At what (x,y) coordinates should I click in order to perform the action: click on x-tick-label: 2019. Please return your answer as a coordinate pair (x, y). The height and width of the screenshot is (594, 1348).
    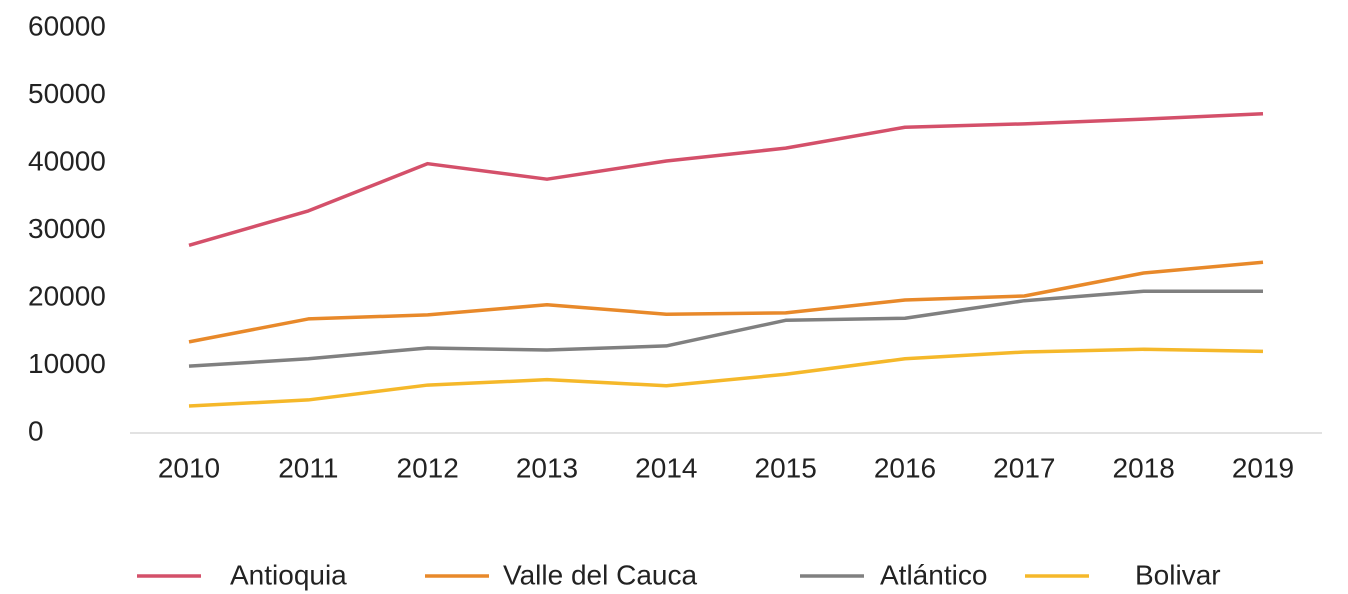
    Looking at the image, I should click on (1263, 467).